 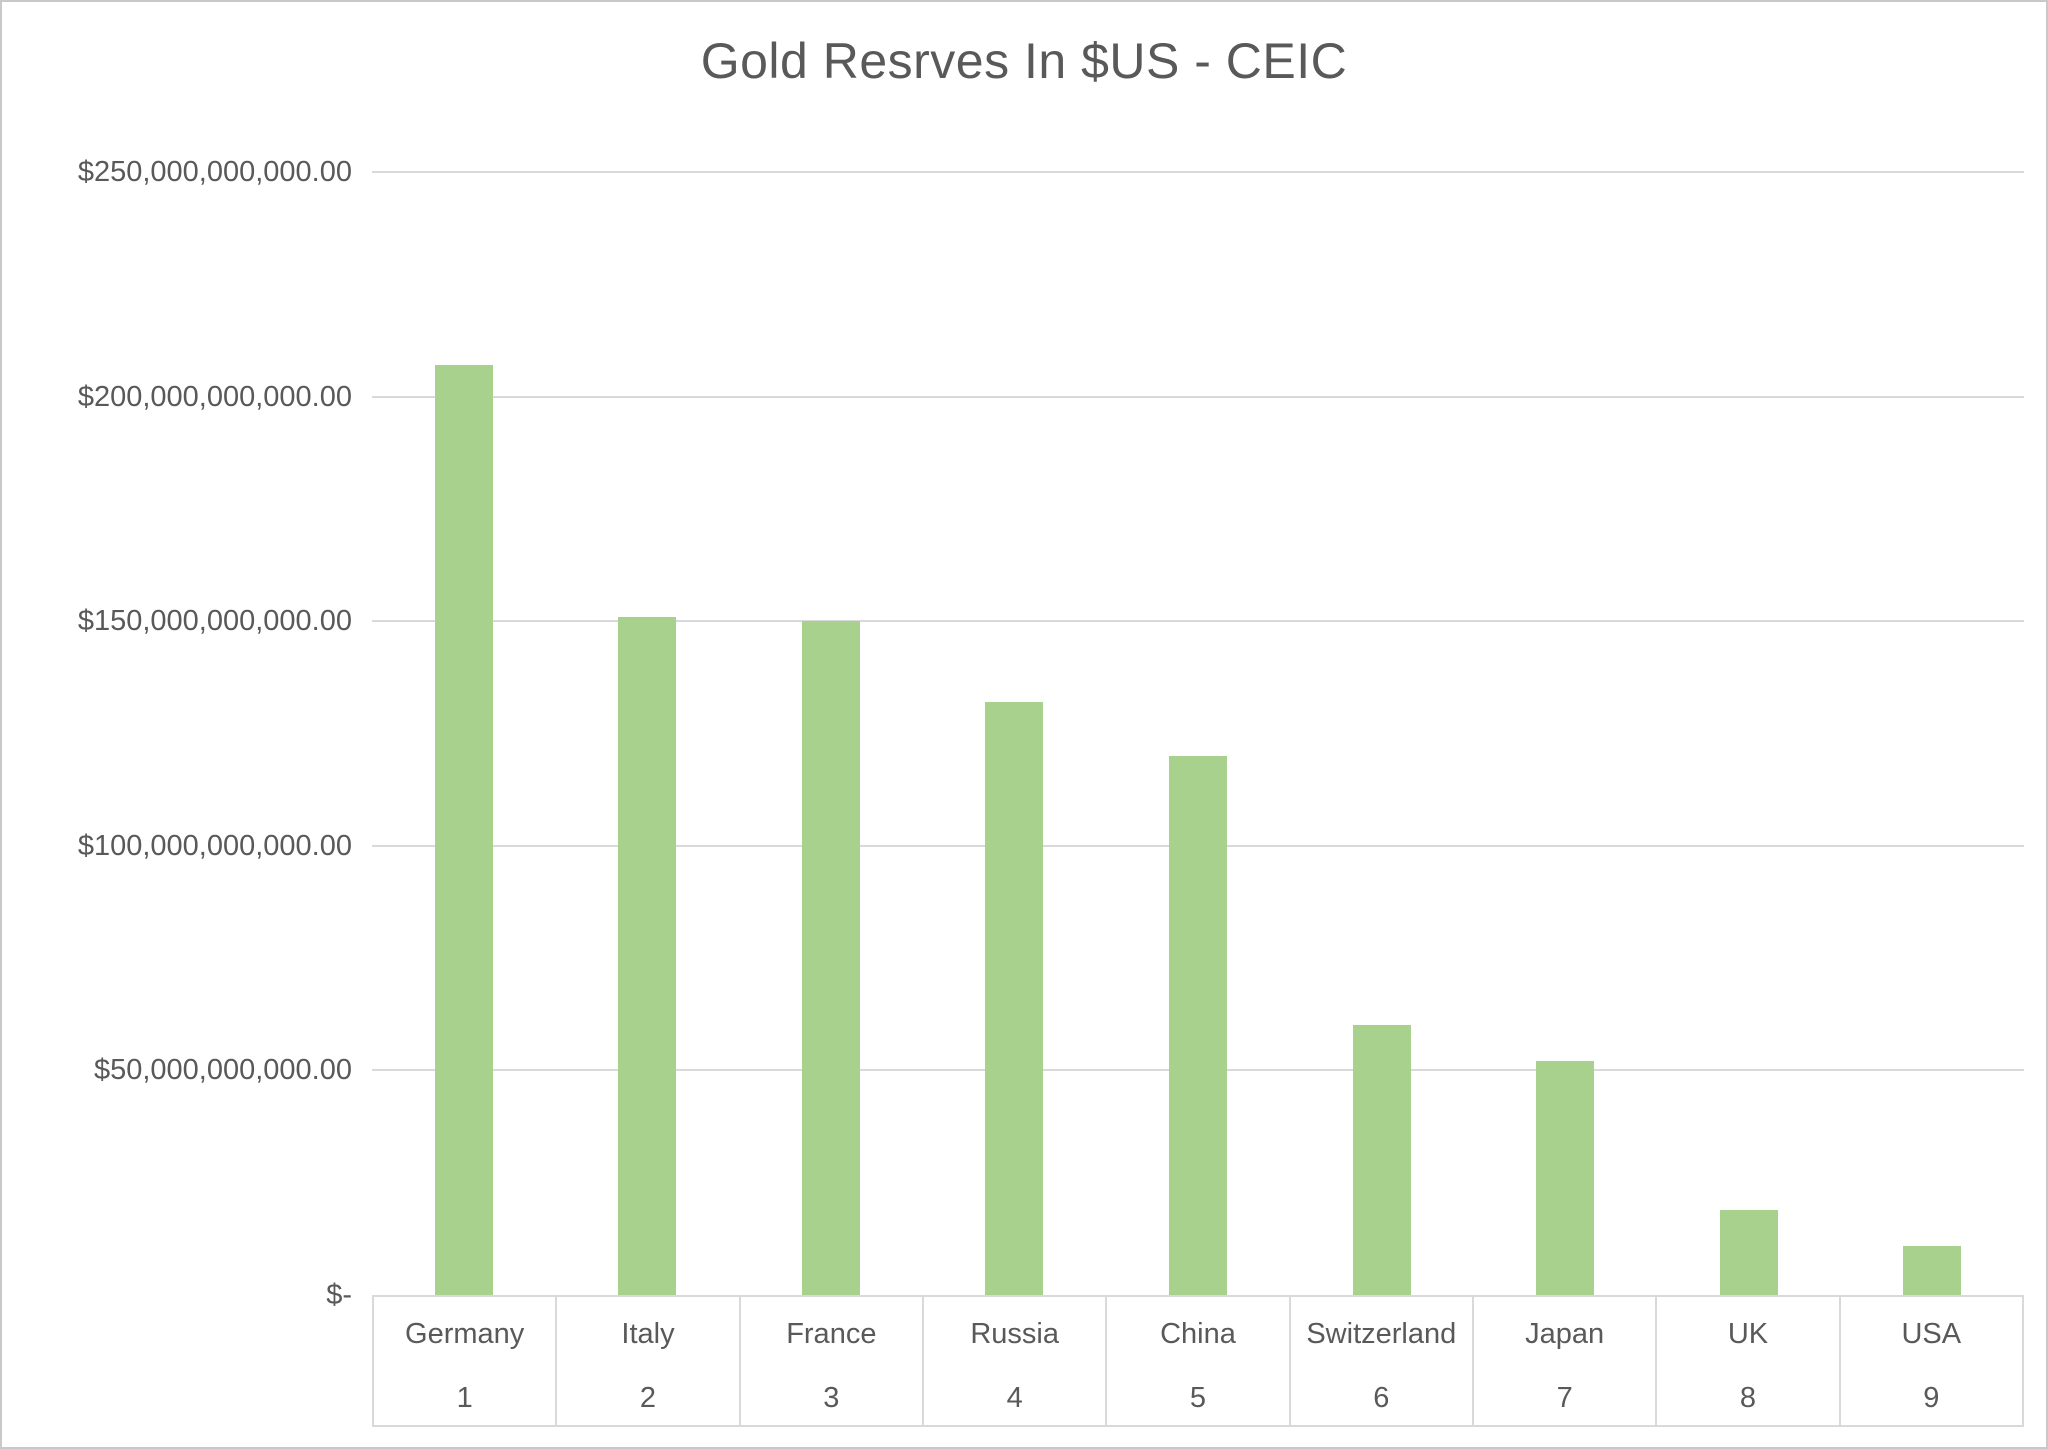 I want to click on category-name: Russia, so click(x=1014, y=1333).